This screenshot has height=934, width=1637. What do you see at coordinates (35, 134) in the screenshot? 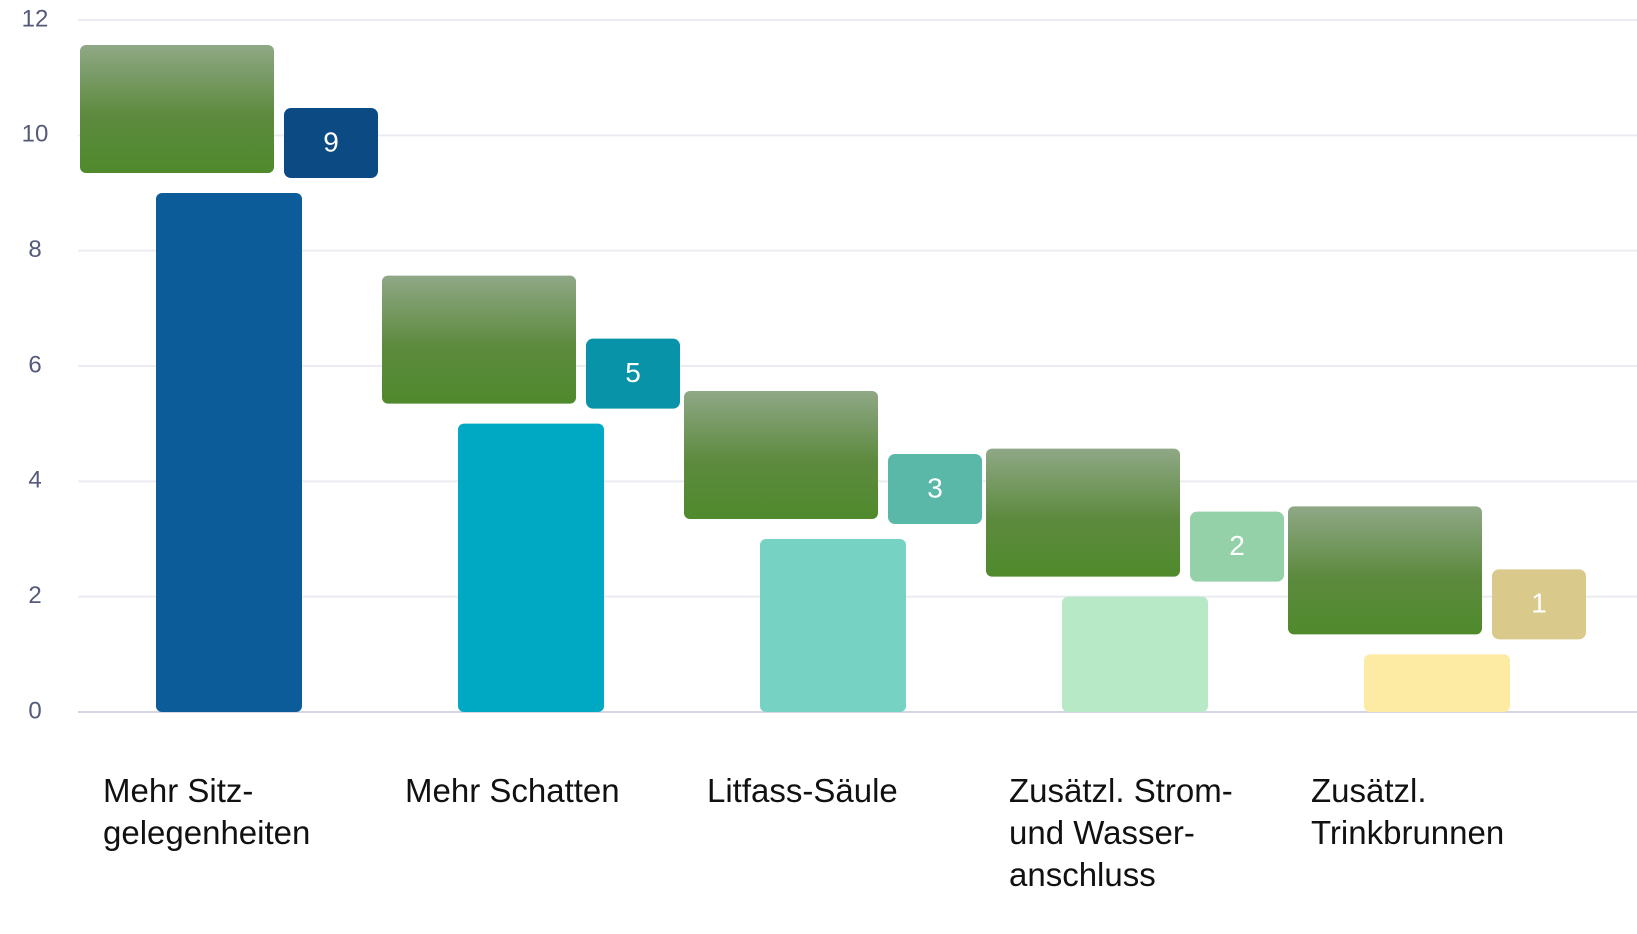
I see `y-tick-label: 10` at bounding box center [35, 134].